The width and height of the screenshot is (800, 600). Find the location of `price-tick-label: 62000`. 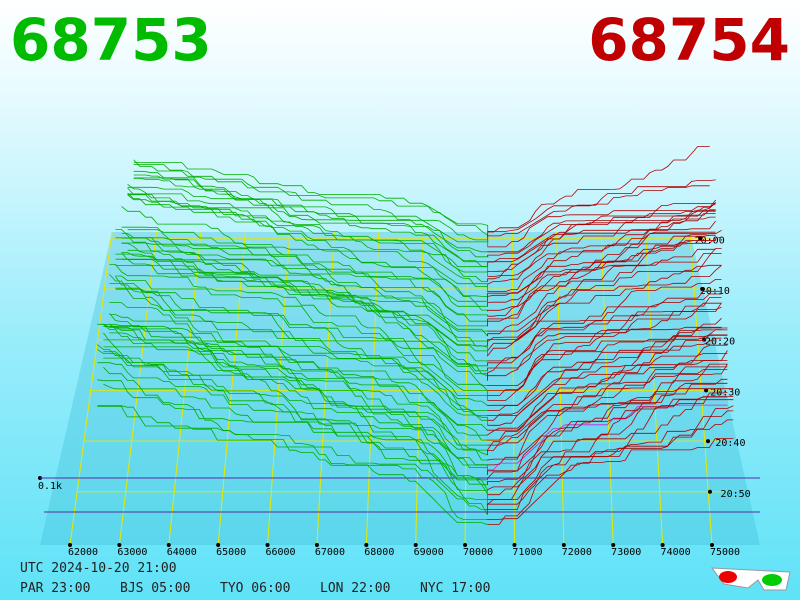

price-tick-label: 62000 is located at coordinates (83, 552).